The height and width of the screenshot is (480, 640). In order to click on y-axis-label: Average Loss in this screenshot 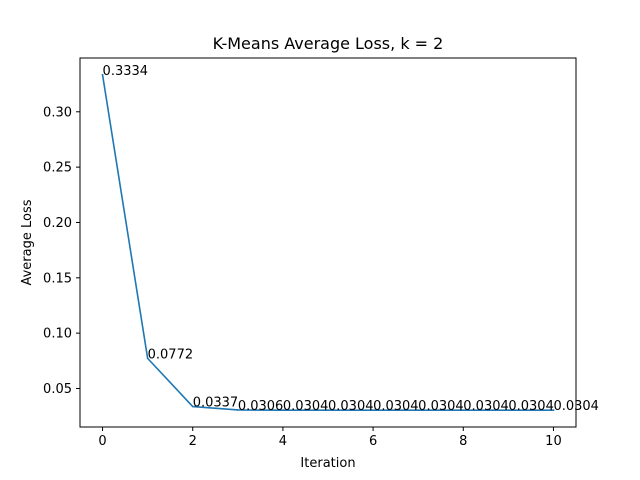, I will do `click(27, 242)`.